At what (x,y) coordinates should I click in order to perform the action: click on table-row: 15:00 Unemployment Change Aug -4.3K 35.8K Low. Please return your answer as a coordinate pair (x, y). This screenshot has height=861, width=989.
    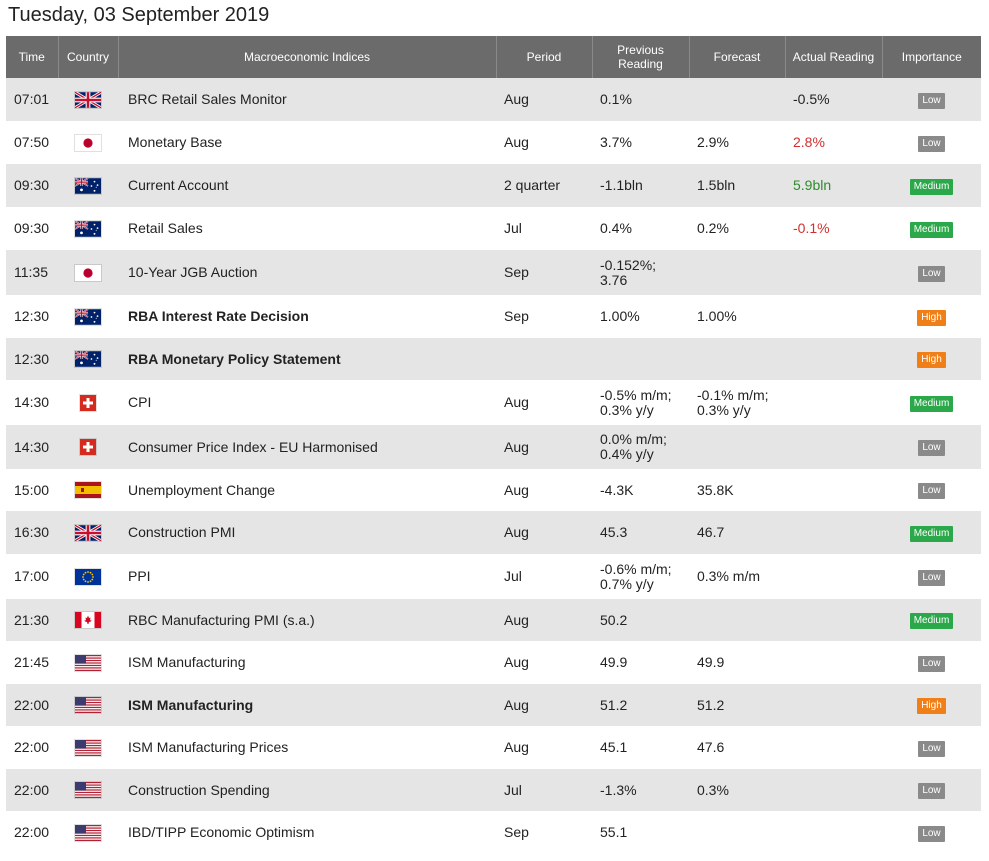
    Looking at the image, I should click on (493, 490).